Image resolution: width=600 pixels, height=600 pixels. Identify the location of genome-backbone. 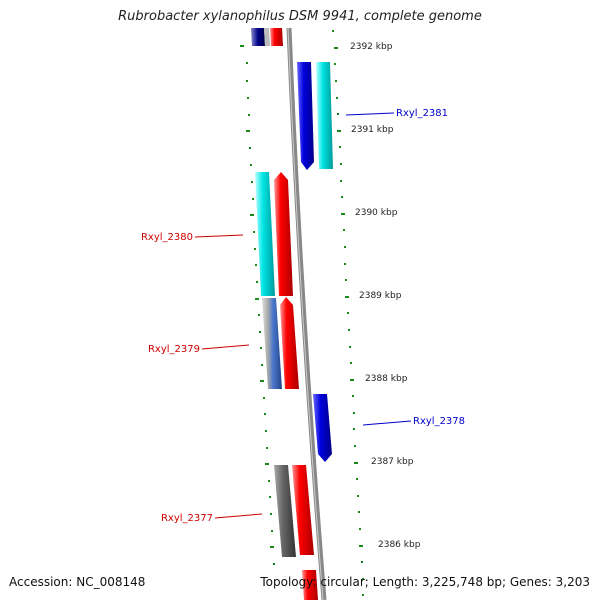
(306, 313).